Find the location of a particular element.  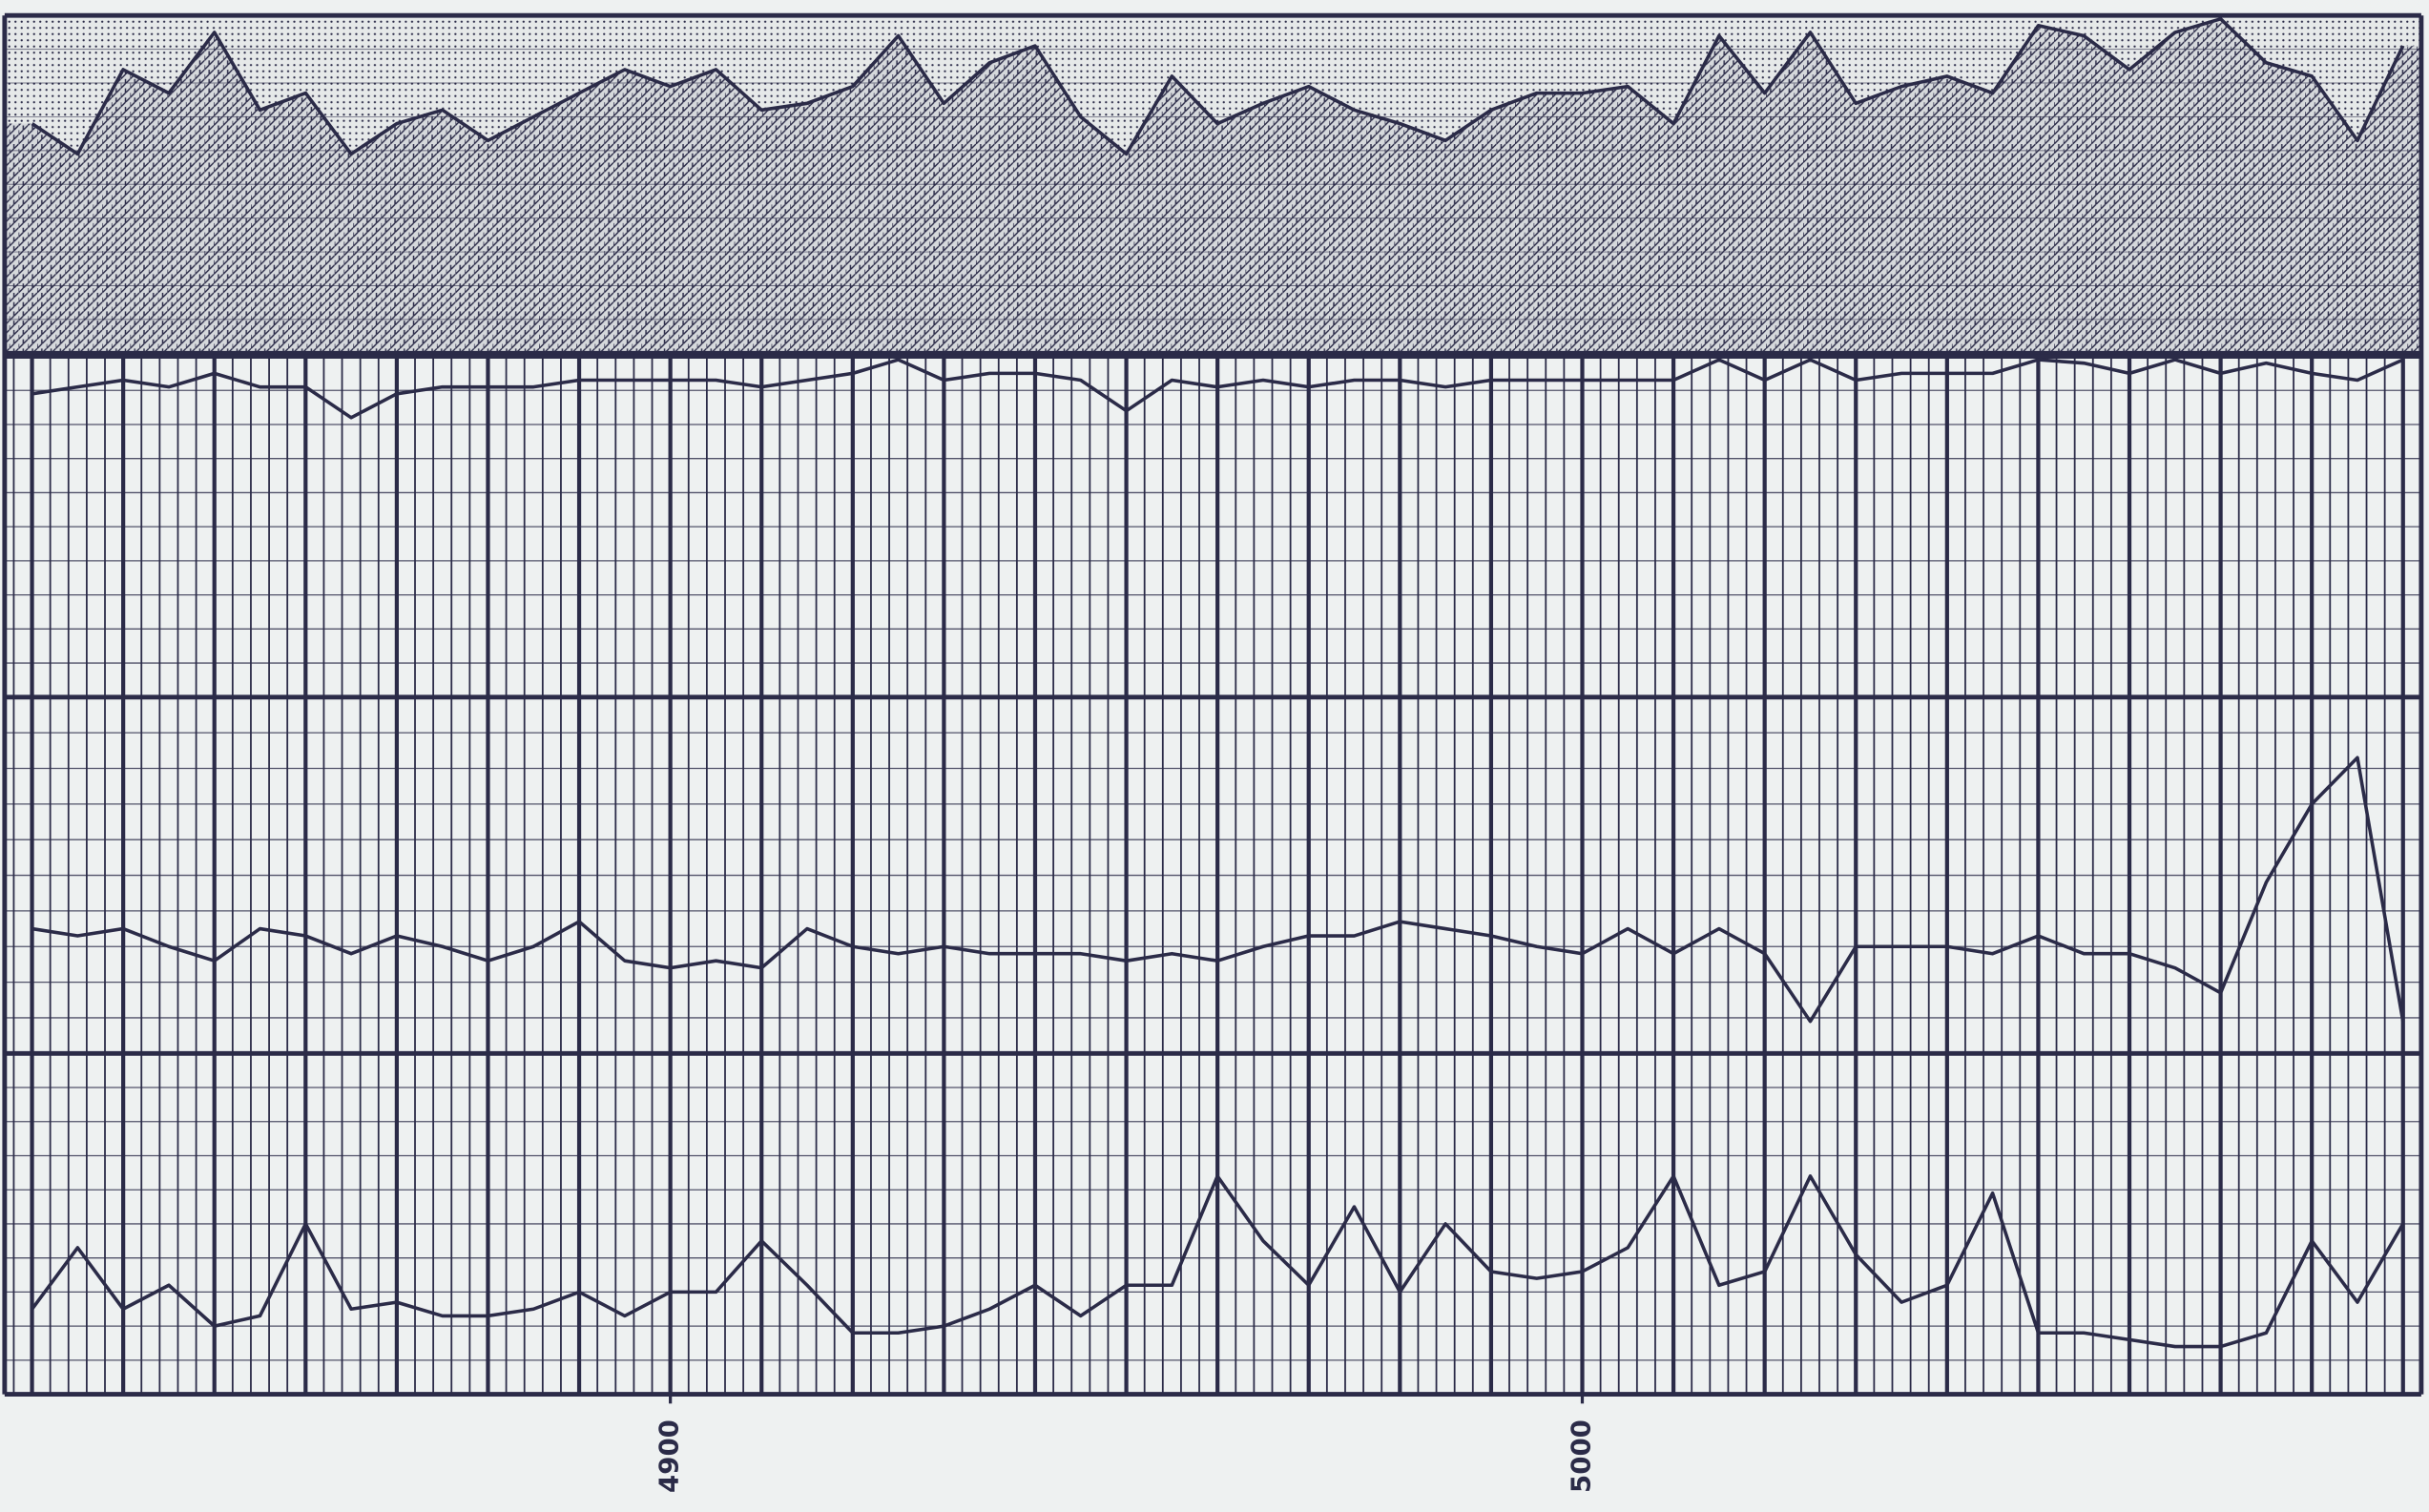

dotted-area is located at coordinates (1213, 85).